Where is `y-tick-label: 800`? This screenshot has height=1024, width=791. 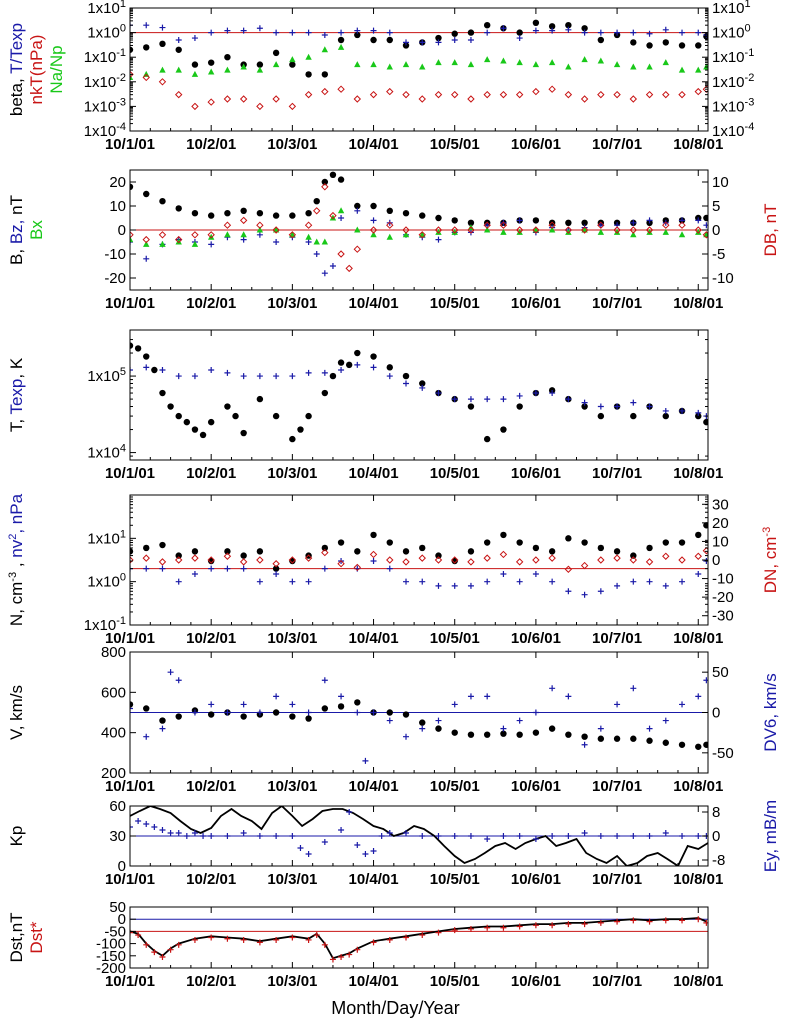
y-tick-label: 800 is located at coordinates (113, 652).